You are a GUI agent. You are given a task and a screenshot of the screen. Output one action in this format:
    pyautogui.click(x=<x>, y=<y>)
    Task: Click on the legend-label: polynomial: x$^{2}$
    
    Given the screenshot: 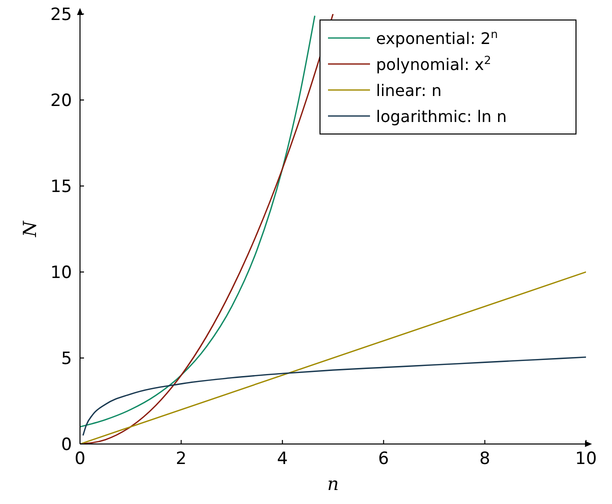 What is the action you would take?
    pyautogui.click(x=434, y=64)
    